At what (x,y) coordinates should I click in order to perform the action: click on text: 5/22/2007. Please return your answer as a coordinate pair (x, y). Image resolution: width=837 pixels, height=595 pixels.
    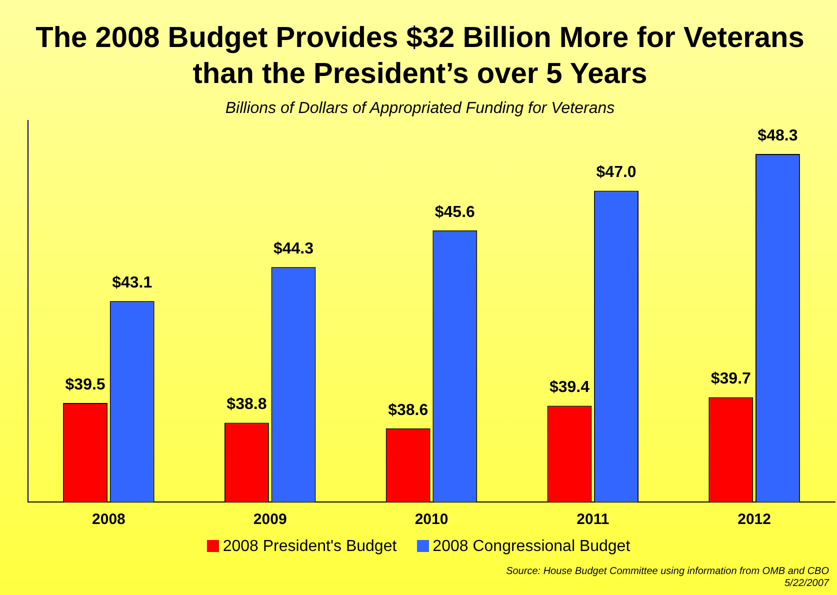
    Looking at the image, I should click on (806, 584).